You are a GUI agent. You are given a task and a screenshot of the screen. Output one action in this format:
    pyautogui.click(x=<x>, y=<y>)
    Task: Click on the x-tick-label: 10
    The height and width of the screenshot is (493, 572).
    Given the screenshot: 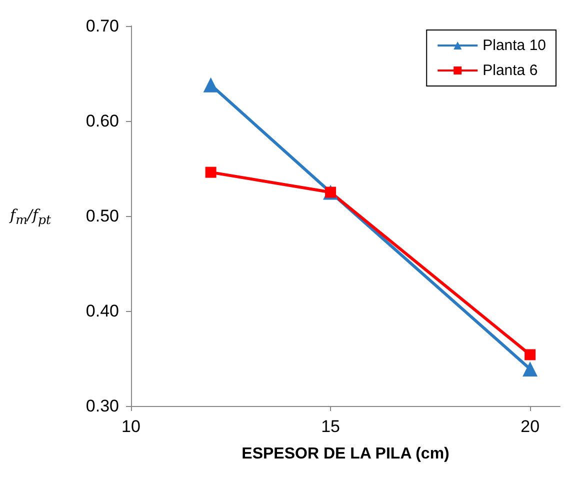 What is the action you would take?
    pyautogui.click(x=131, y=426)
    